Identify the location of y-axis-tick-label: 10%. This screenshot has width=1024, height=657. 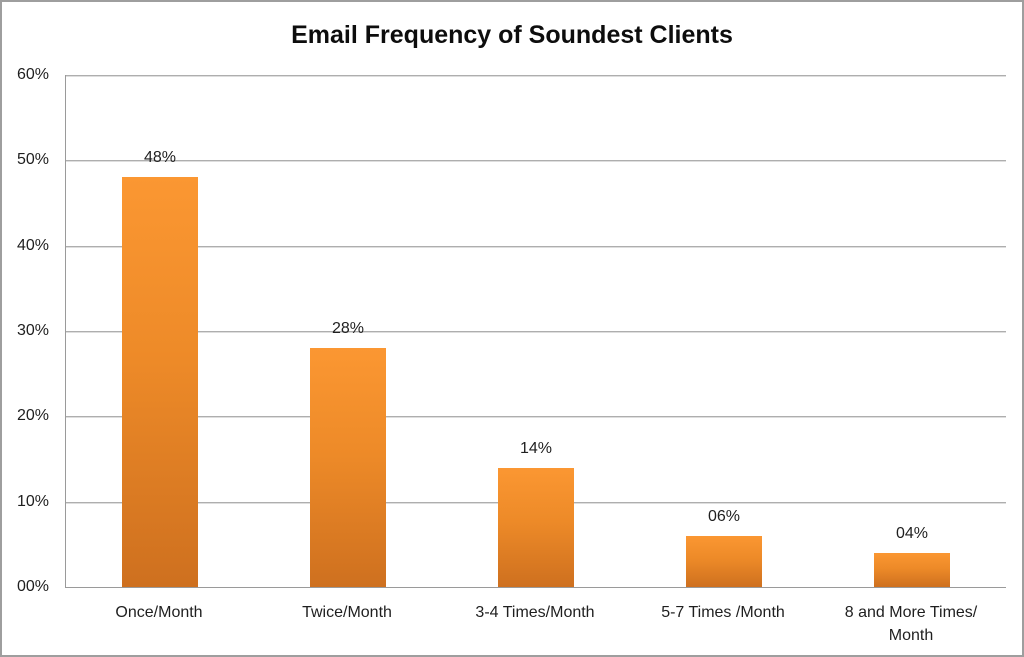
(32, 501).